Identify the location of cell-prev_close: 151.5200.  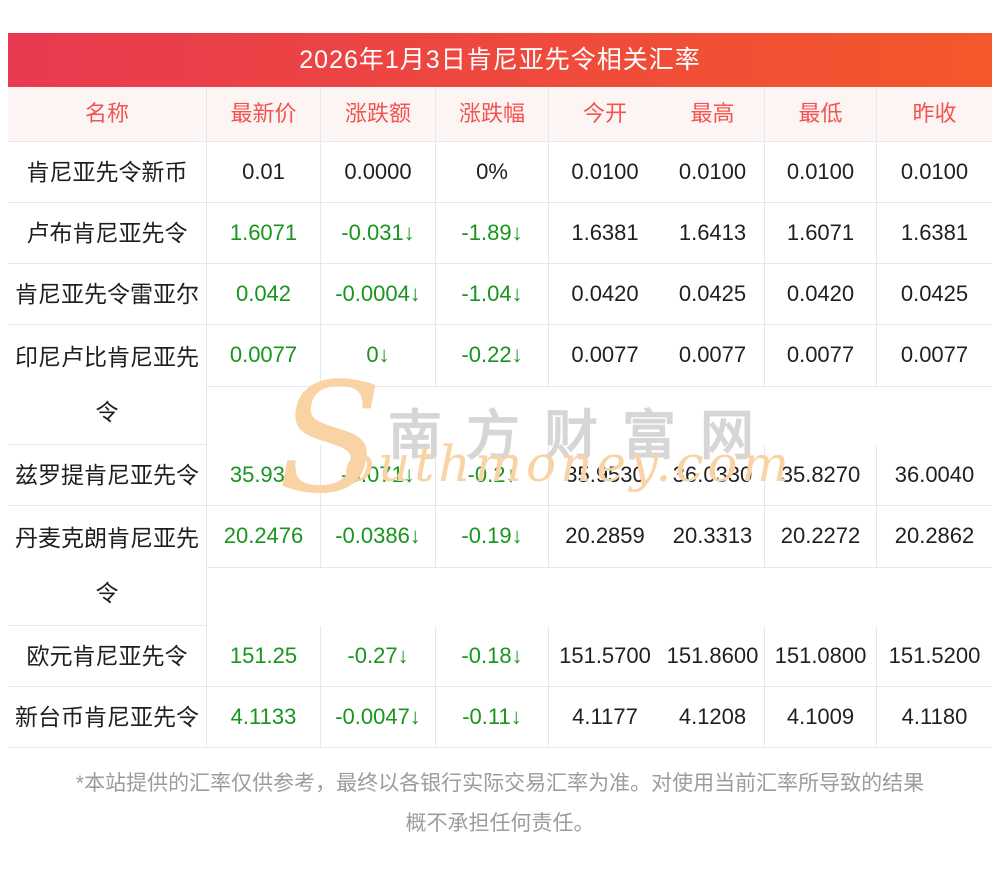
(934, 656).